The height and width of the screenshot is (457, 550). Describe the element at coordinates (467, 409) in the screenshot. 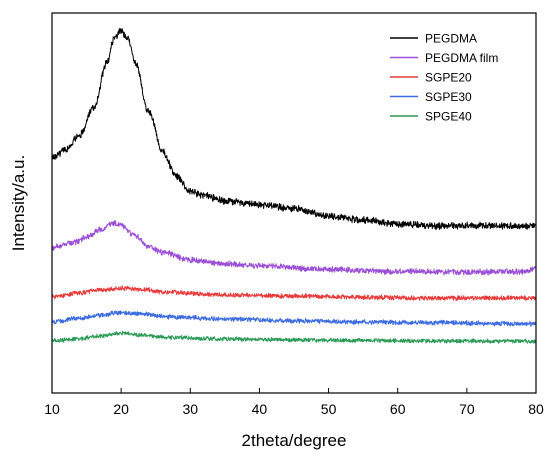

I see `x-tick-label: 70` at that location.